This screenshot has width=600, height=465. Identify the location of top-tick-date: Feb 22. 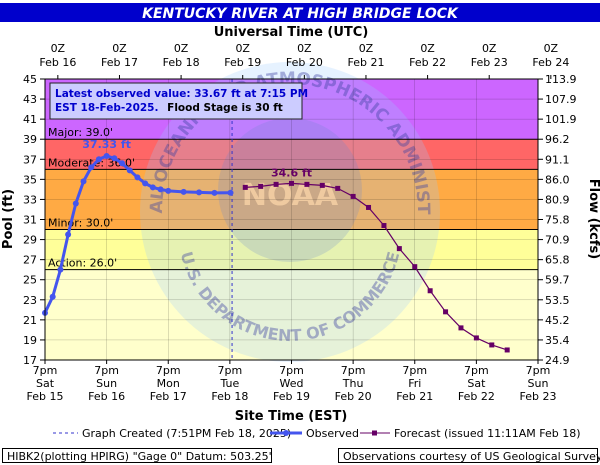
(427, 62).